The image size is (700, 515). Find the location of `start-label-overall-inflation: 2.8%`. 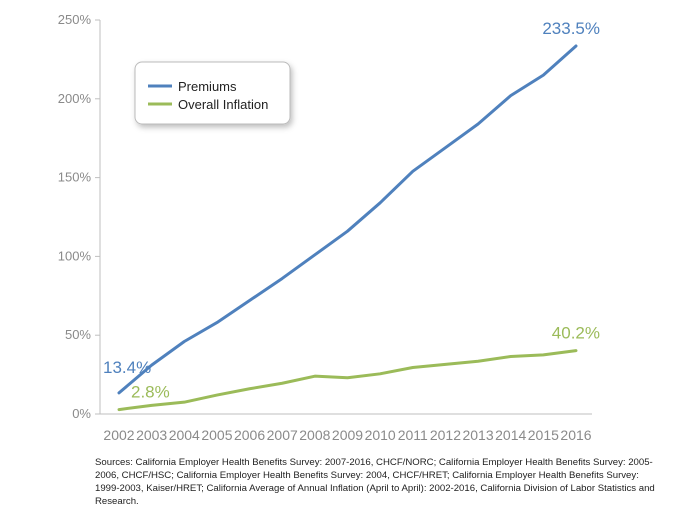

start-label-overall-inflation: 2.8% is located at coordinates (150, 392).